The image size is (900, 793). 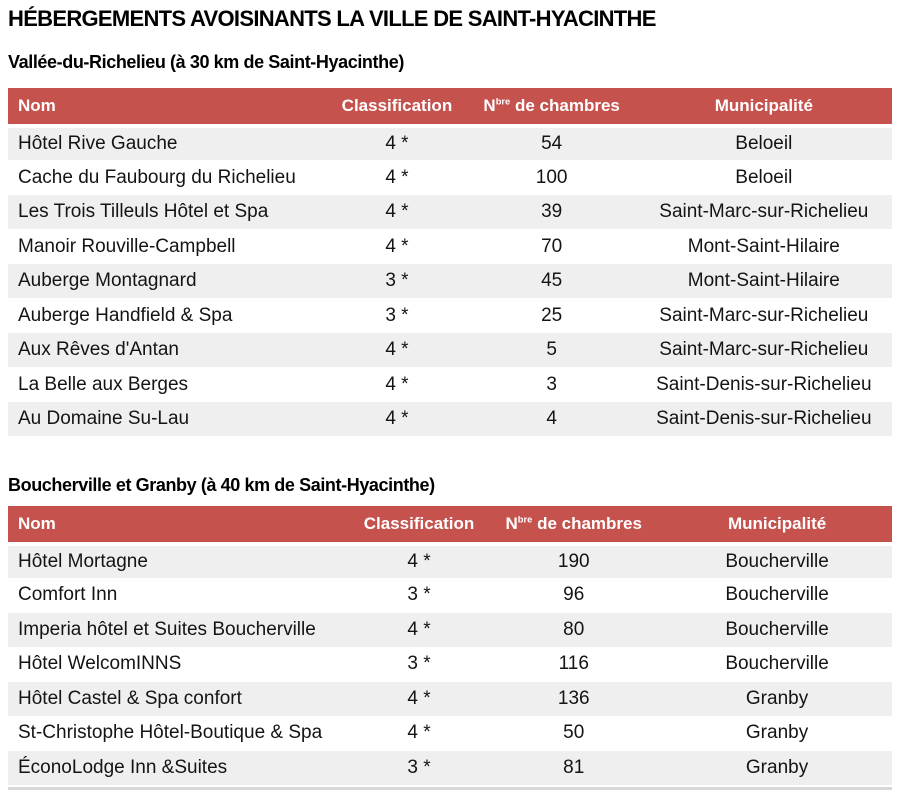 What do you see at coordinates (103, 384) in the screenshot?
I see `cell-nom: La Belle aux Berges` at bounding box center [103, 384].